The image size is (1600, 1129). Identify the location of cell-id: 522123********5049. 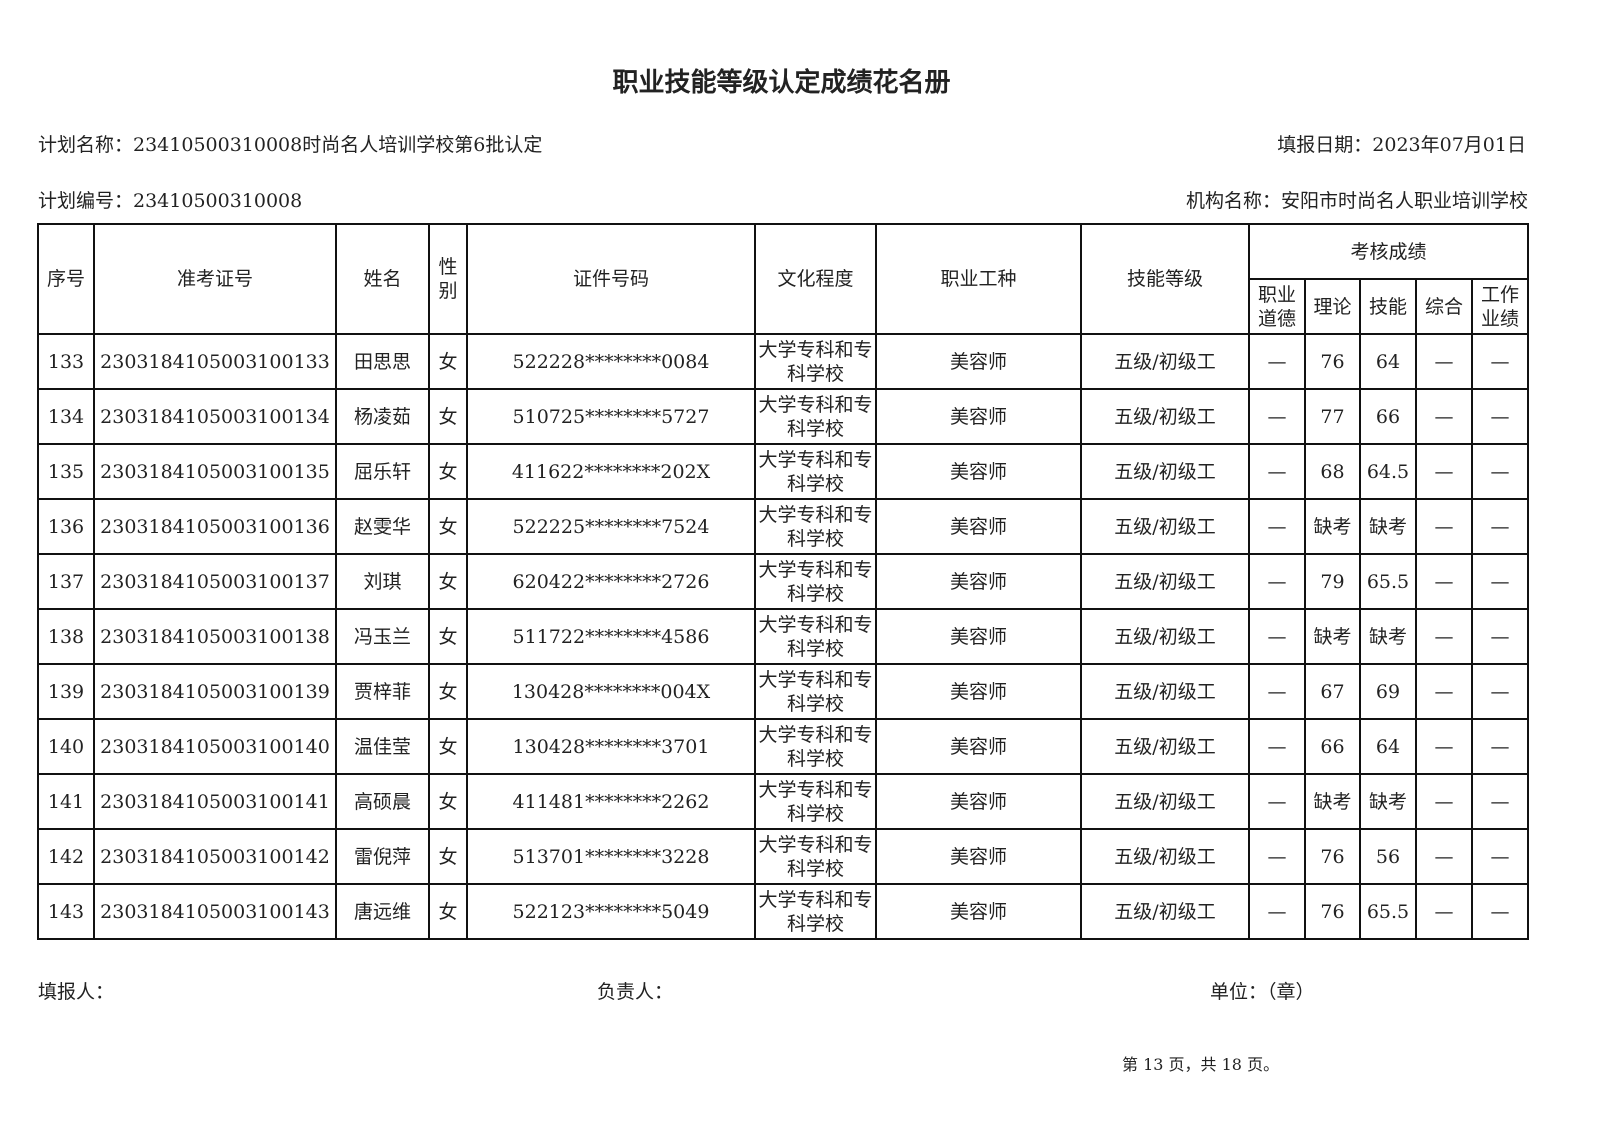
(611, 911).